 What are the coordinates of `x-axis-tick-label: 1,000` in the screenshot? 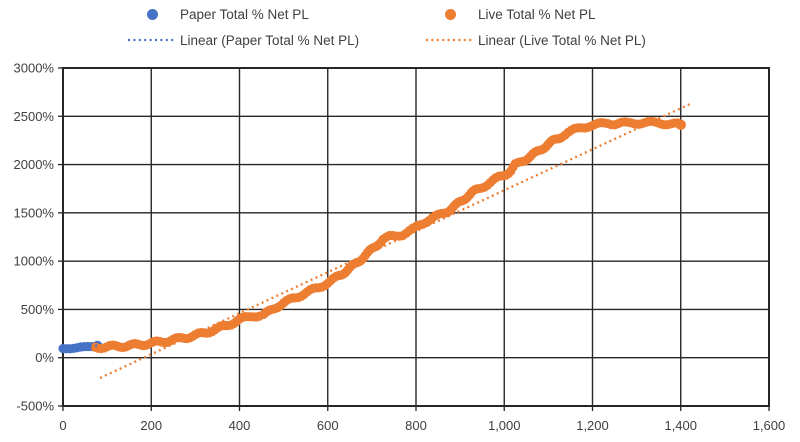 It's located at (504, 425).